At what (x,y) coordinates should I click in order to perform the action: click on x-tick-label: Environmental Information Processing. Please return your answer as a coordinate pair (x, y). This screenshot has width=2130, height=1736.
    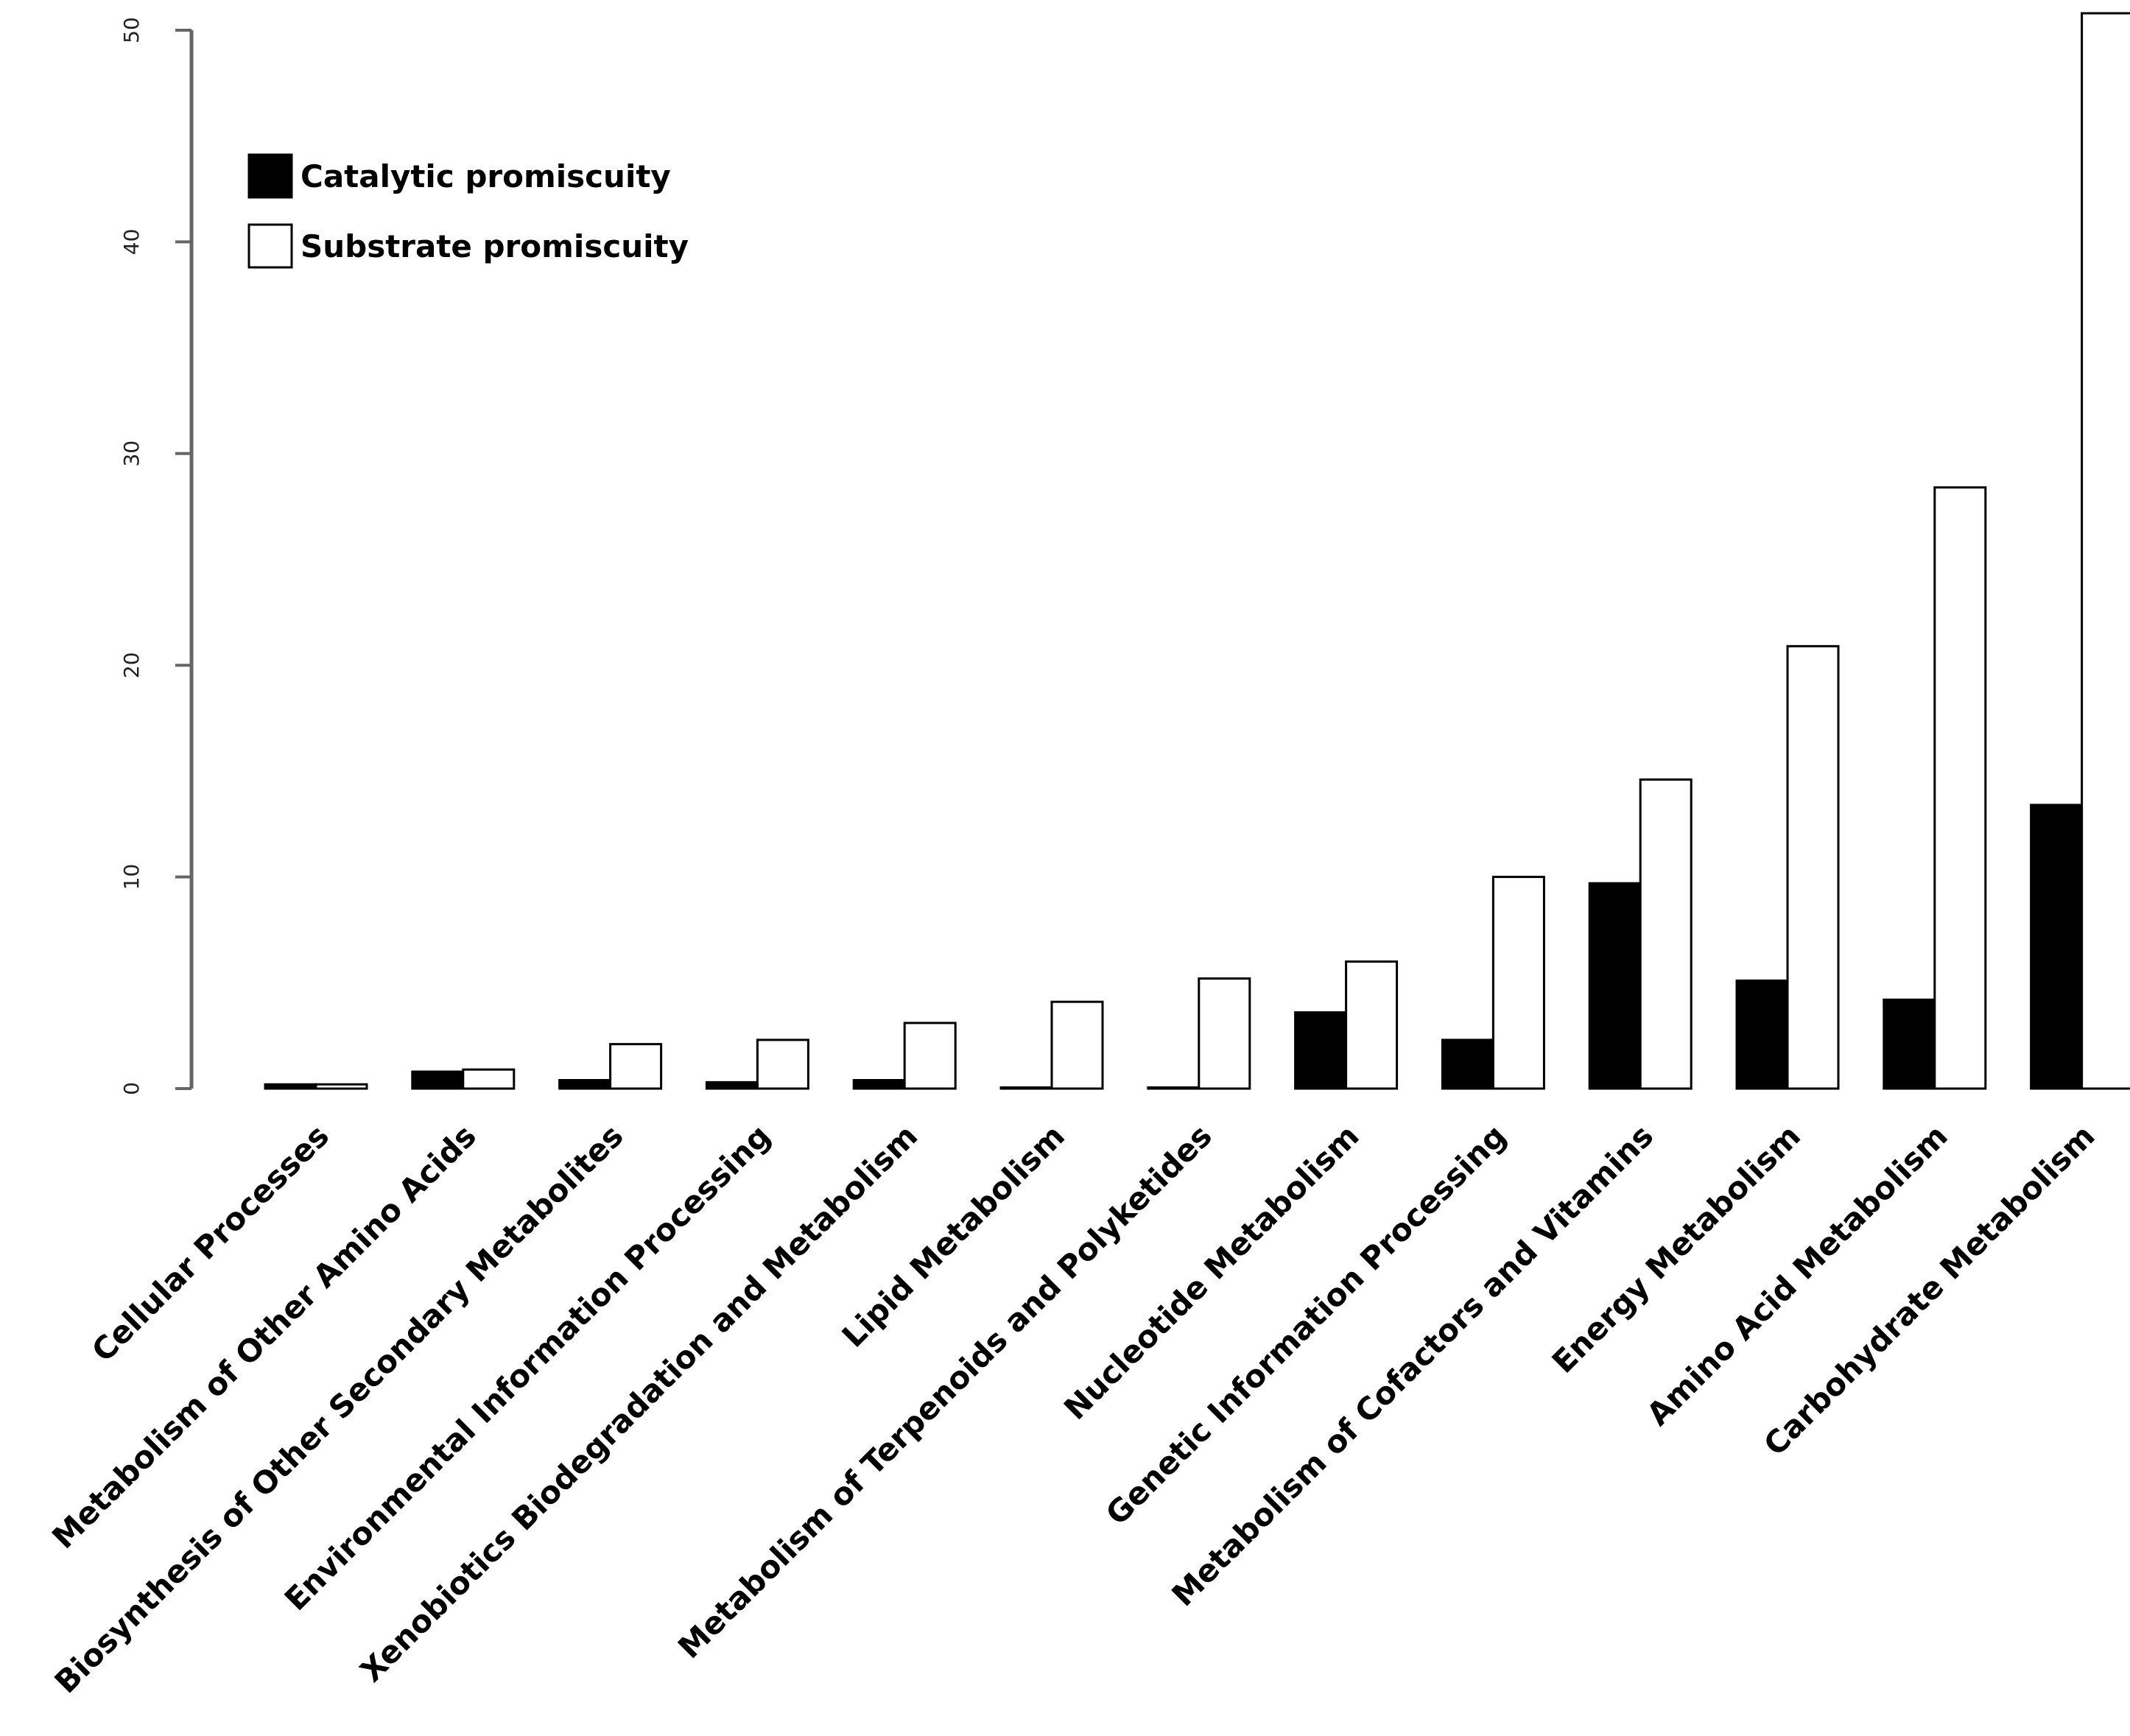
    Looking at the image, I should click on (528, 1367).